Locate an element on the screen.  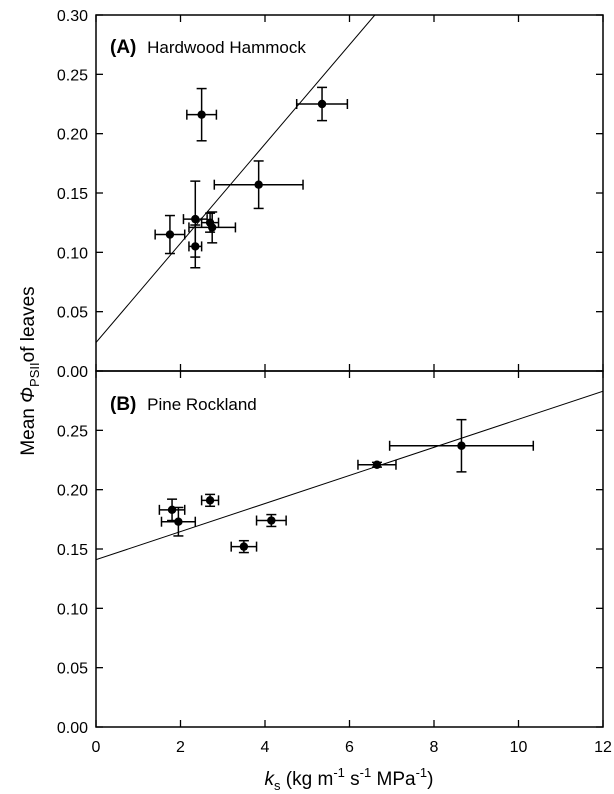
y-tick-label-b: 0.20 is located at coordinates (72, 491).